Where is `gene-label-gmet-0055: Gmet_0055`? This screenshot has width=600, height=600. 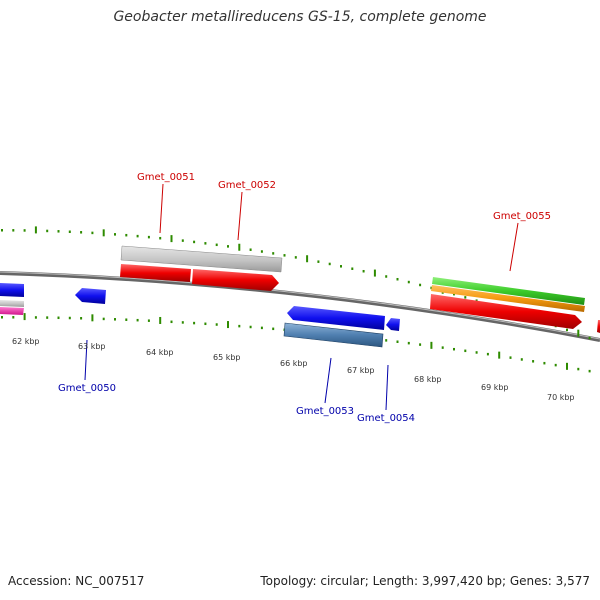
gene-label-gmet-0055: Gmet_0055 is located at coordinates (522, 216).